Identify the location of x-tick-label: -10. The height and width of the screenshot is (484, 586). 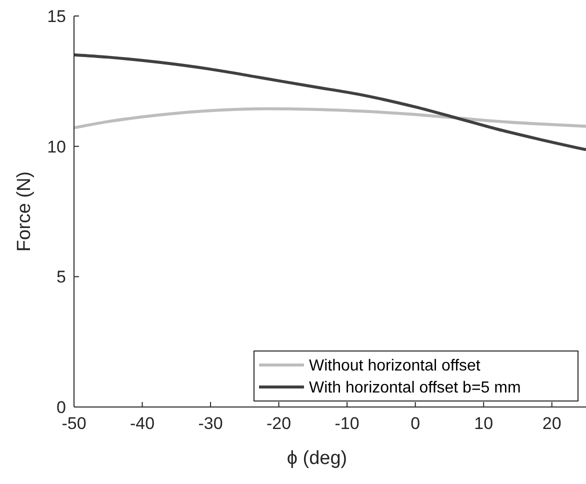
(347, 423).